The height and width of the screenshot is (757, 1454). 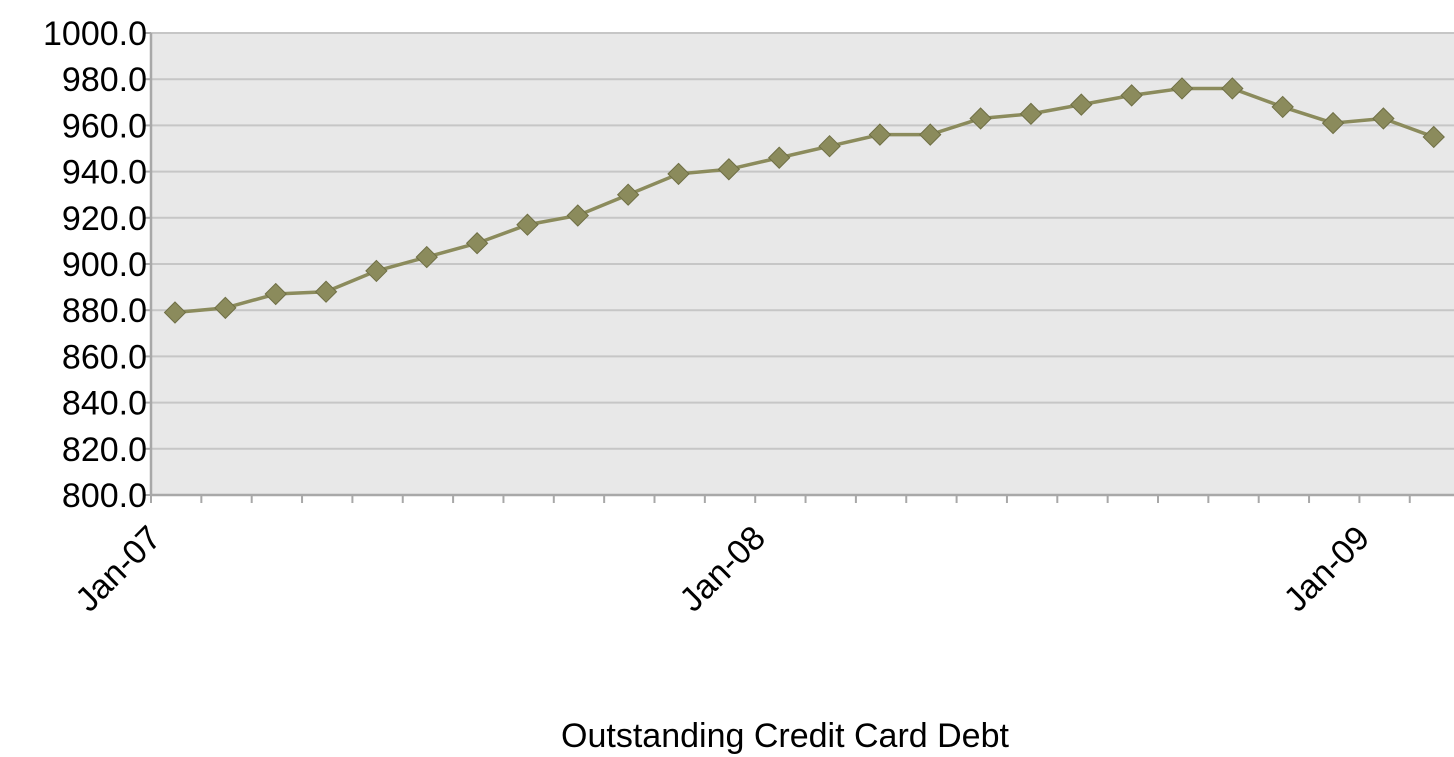 I want to click on x-tick-label: Jan-08, so click(x=722, y=569).